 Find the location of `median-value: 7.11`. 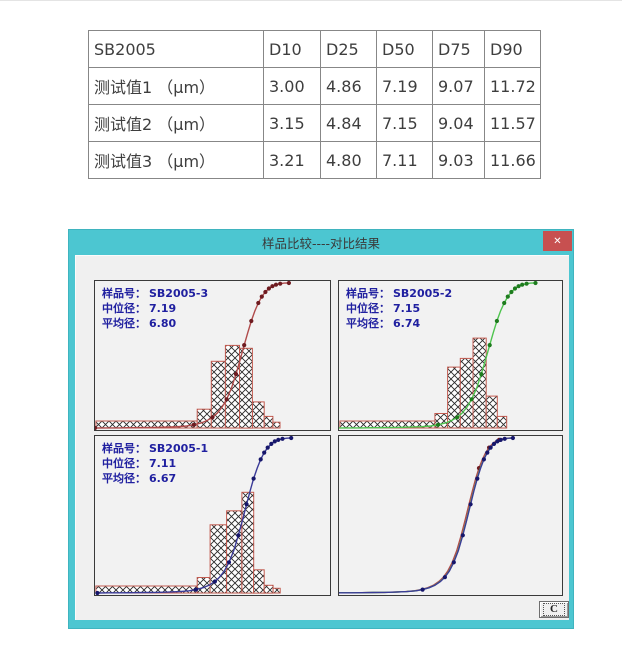

median-value: 7.11 is located at coordinates (163, 463).